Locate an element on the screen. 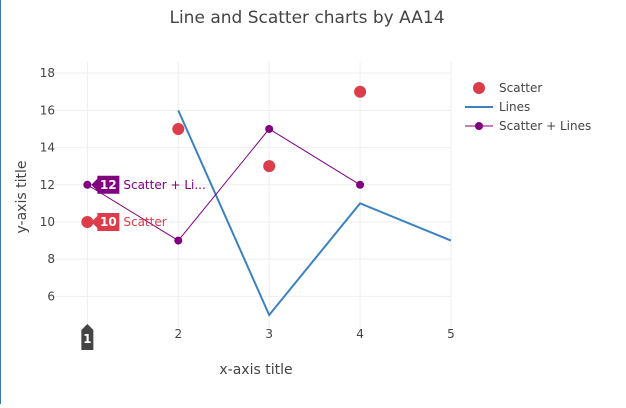 Image resolution: width=626 pixels, height=408 pixels. legend-item: Lines is located at coordinates (497, 107).